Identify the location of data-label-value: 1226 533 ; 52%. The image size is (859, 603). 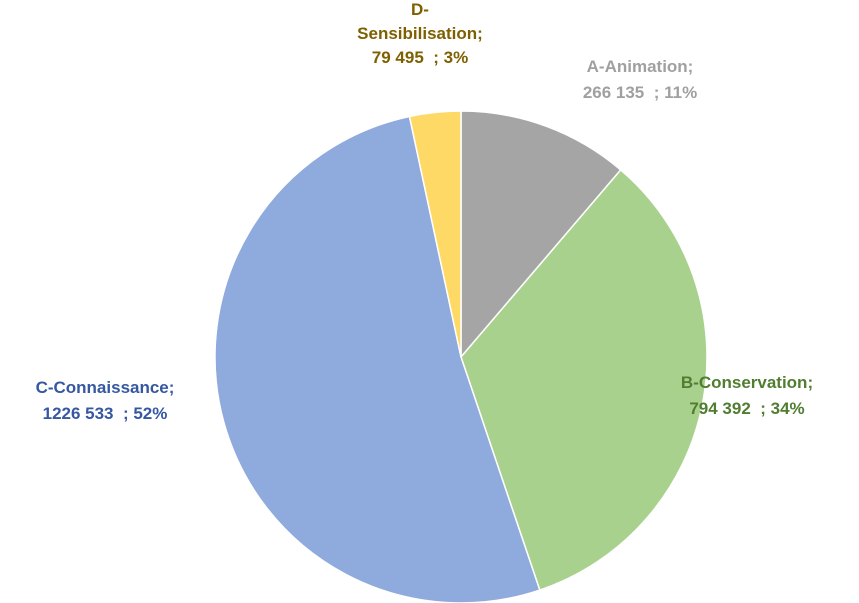
(105, 413).